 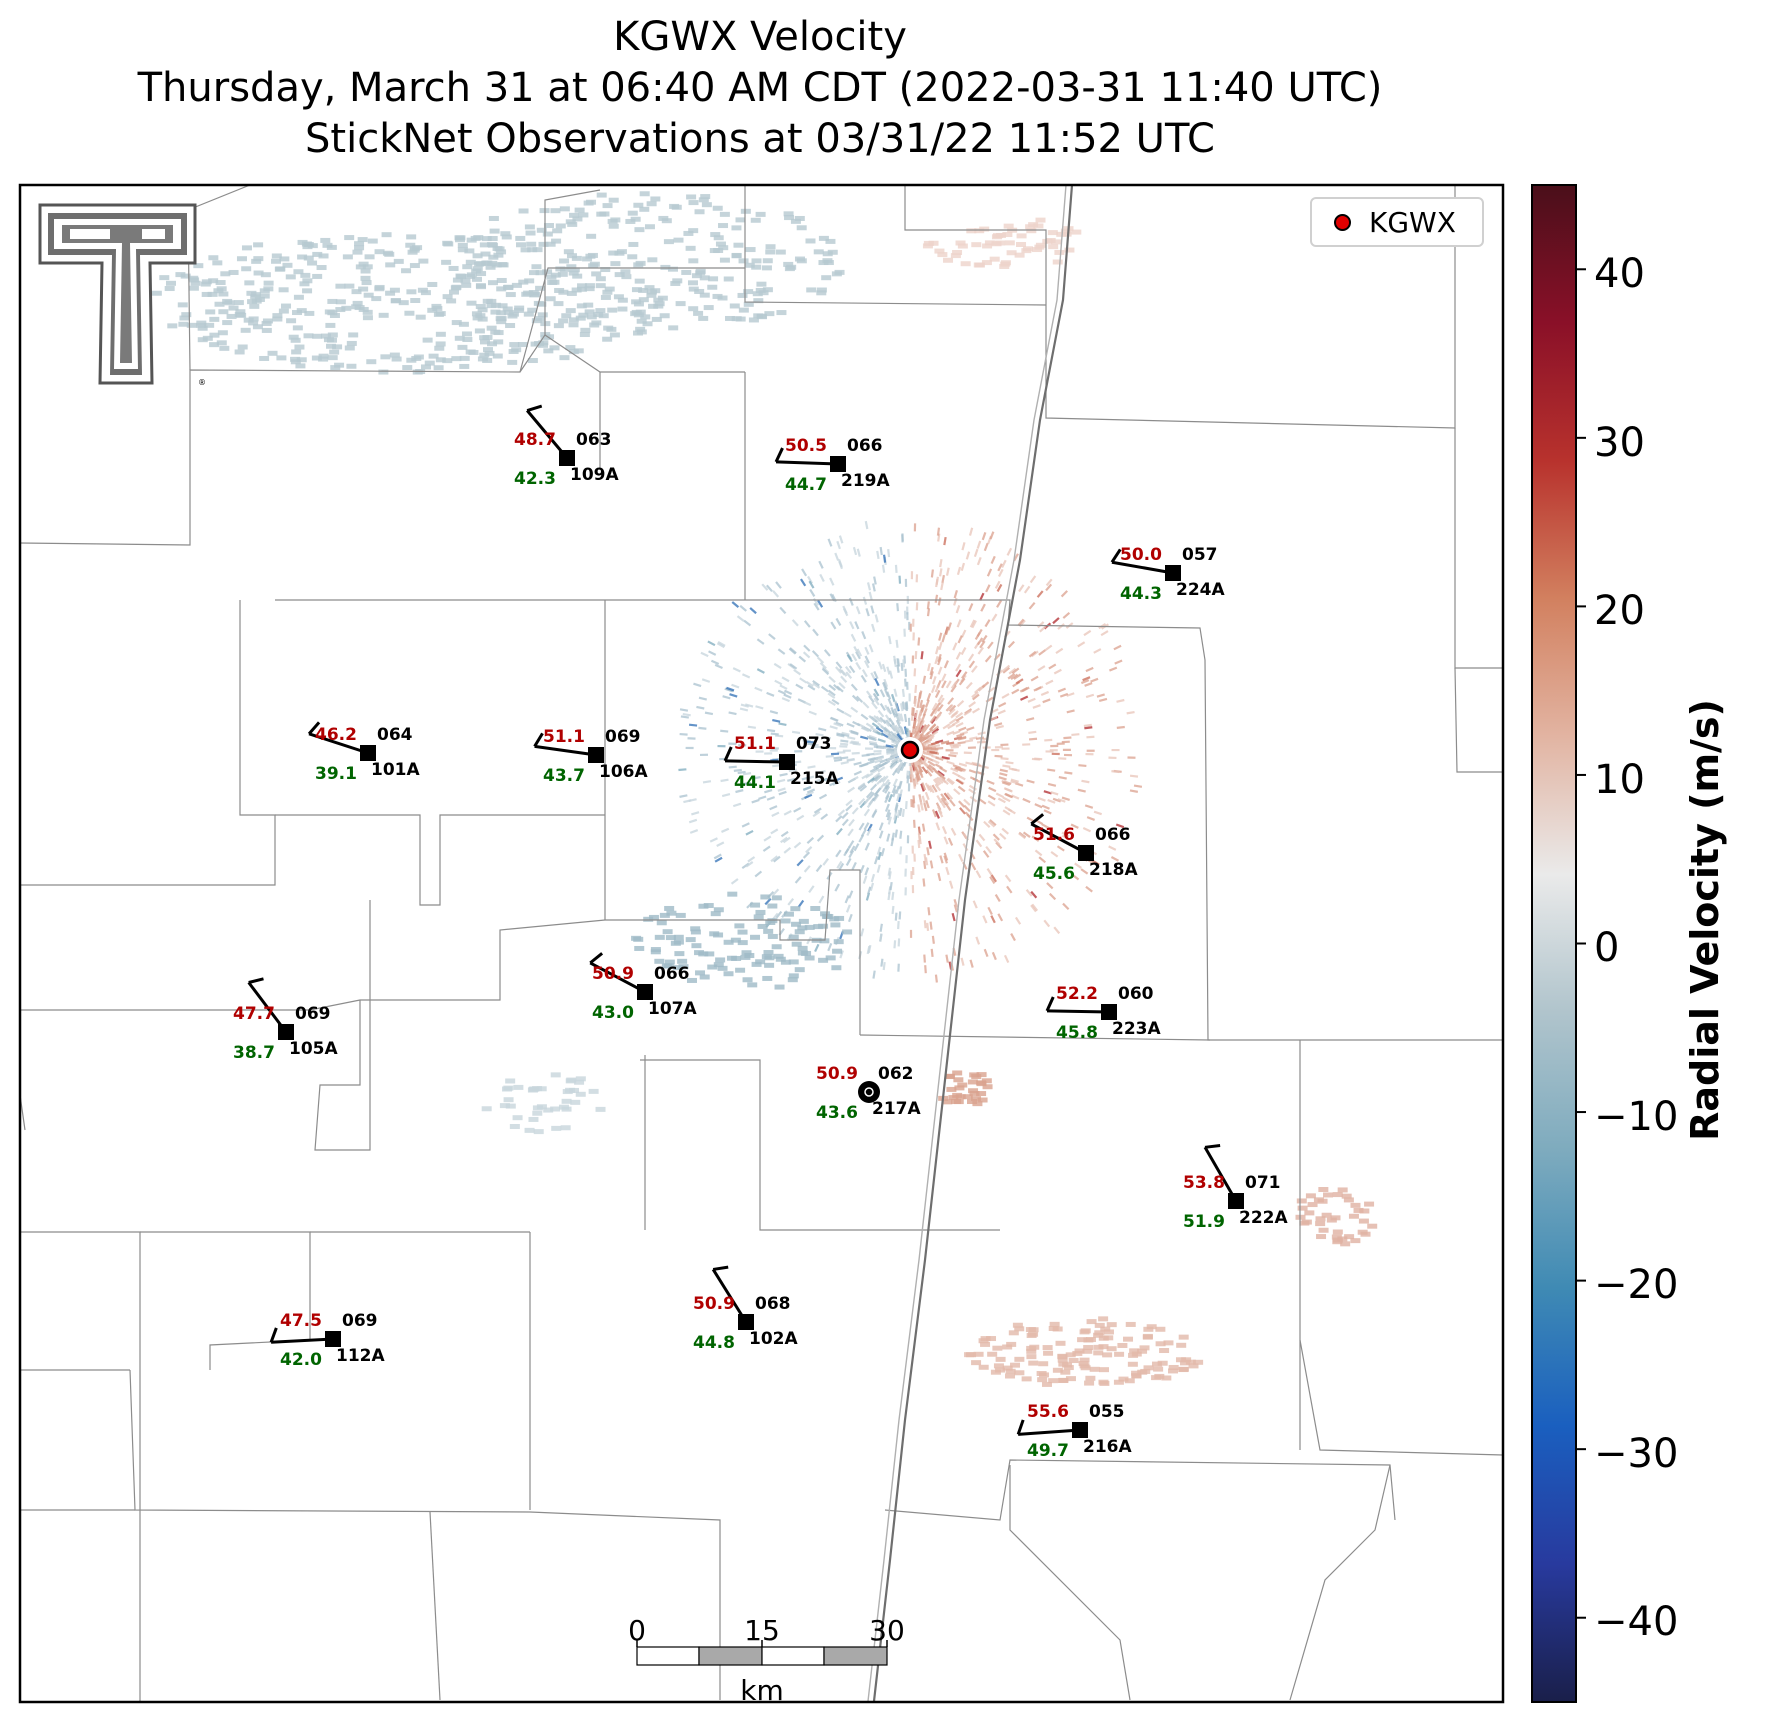 I want to click on station-id: 215A, so click(x=814, y=779).